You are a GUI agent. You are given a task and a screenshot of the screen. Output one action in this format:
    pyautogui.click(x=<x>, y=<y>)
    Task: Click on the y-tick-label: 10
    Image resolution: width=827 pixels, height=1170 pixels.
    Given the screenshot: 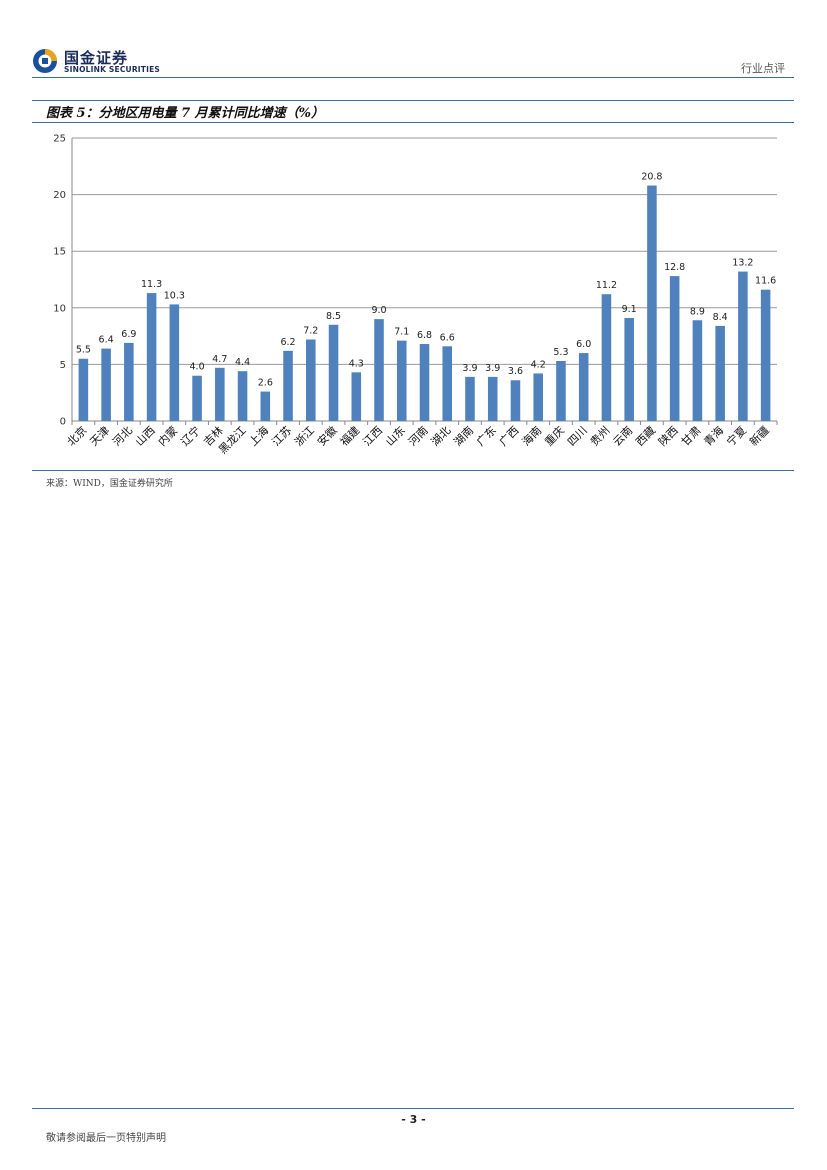 What is the action you would take?
    pyautogui.click(x=59, y=308)
    